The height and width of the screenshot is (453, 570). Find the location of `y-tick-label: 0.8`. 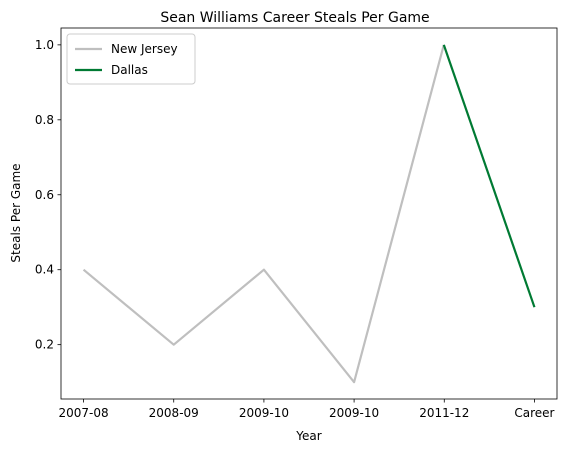

y-tick-label: 0.8 is located at coordinates (44, 120).